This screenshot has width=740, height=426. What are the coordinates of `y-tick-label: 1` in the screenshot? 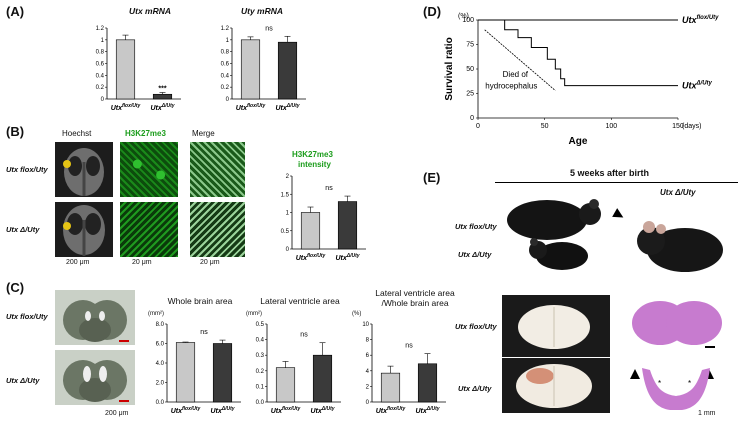 It's located at (228, 41).